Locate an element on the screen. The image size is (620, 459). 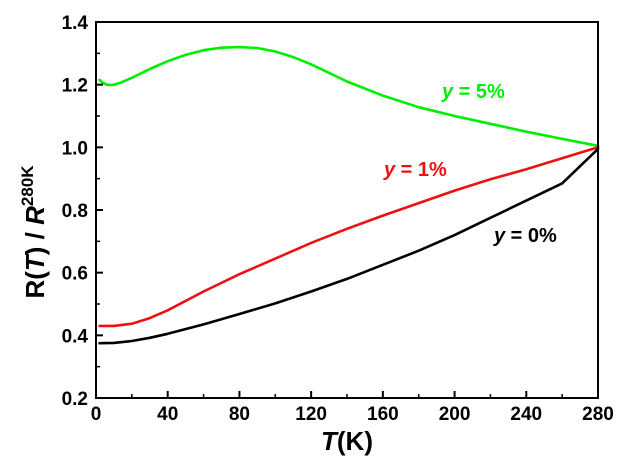
y-axis-title-num-close: ) is located at coordinates (35, 251).